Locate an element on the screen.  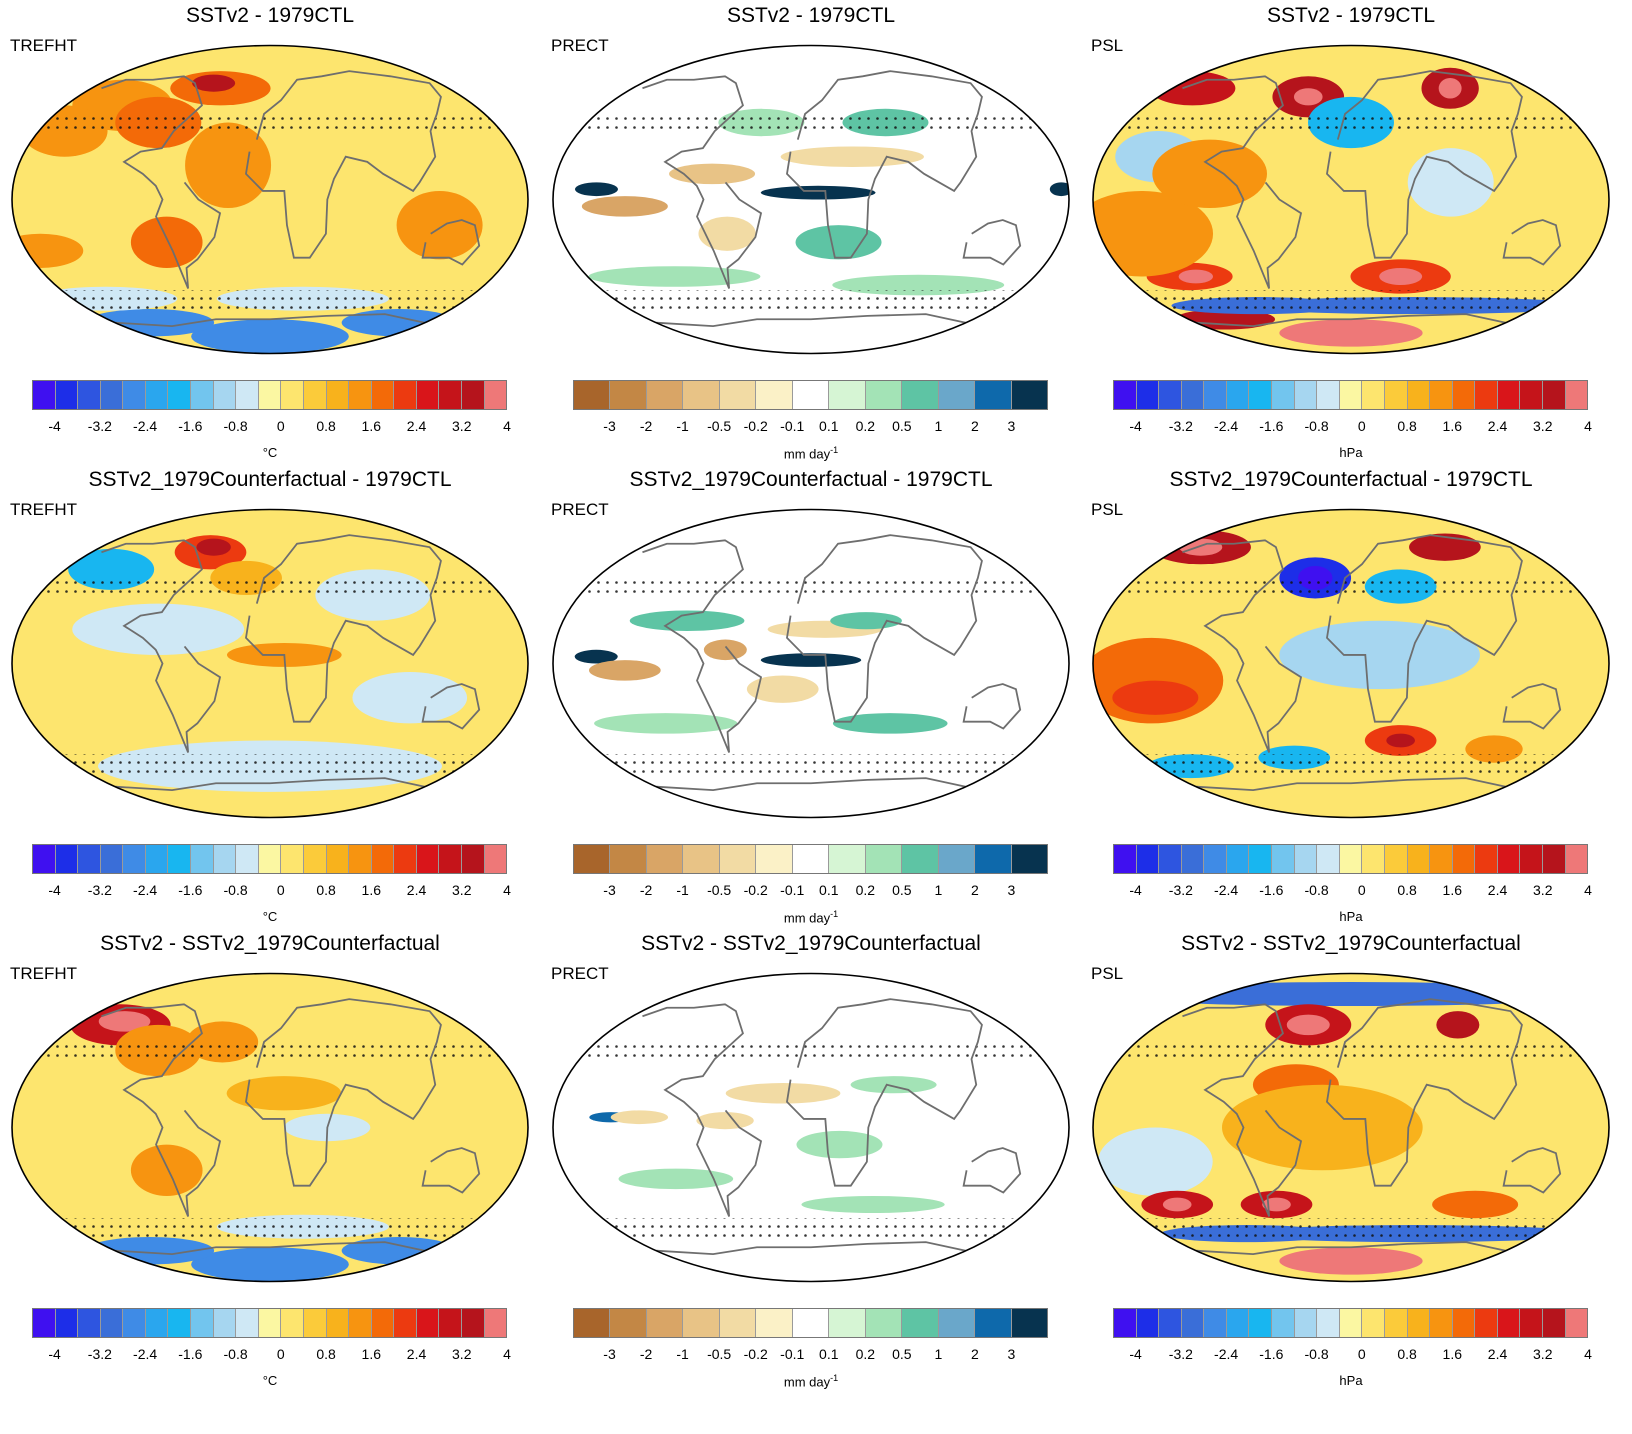
colorbar-tick-label: 3.2 is located at coordinates (1543, 1354).